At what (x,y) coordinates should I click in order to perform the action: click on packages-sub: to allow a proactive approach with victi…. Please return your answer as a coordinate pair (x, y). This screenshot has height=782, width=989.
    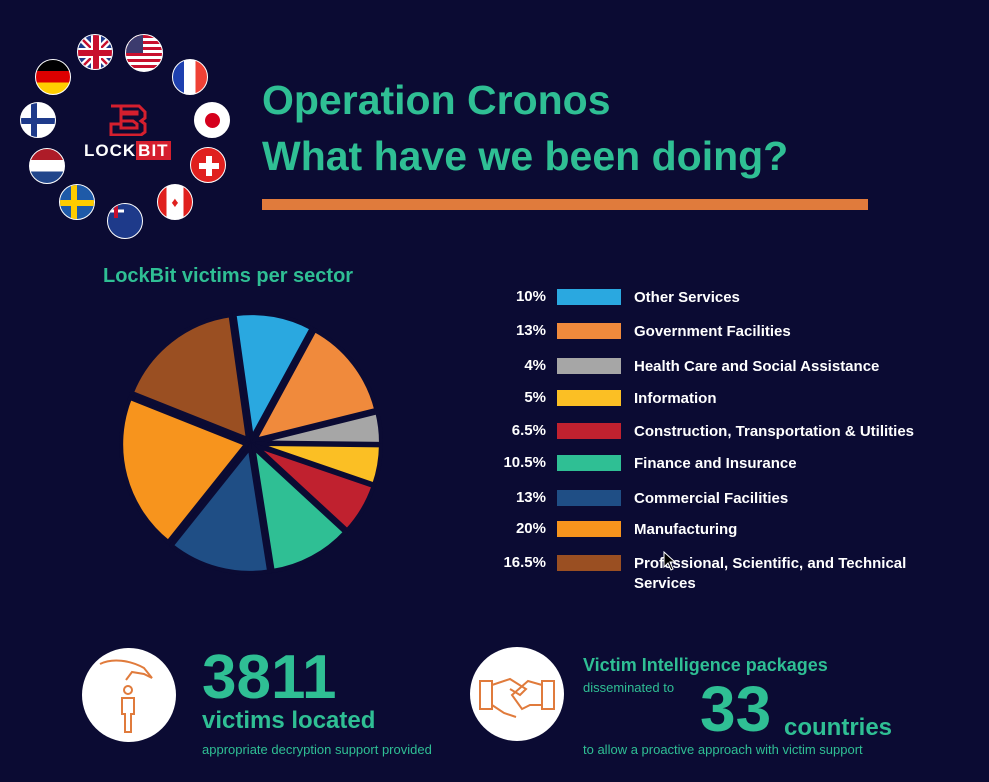
    Looking at the image, I should click on (723, 749).